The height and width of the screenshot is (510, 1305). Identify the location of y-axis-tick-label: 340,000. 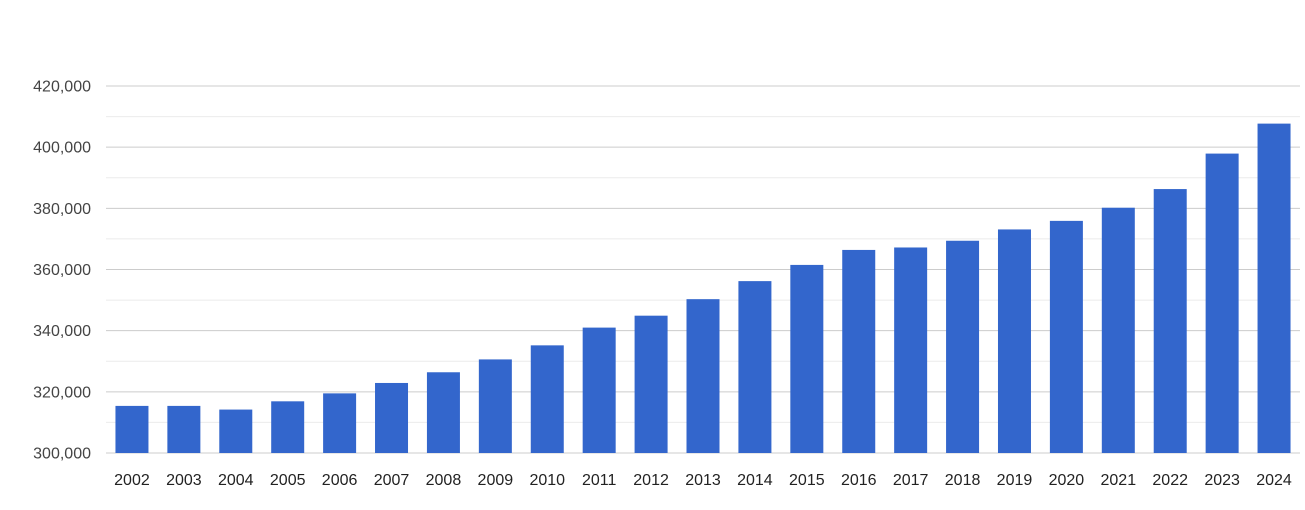
(62, 331).